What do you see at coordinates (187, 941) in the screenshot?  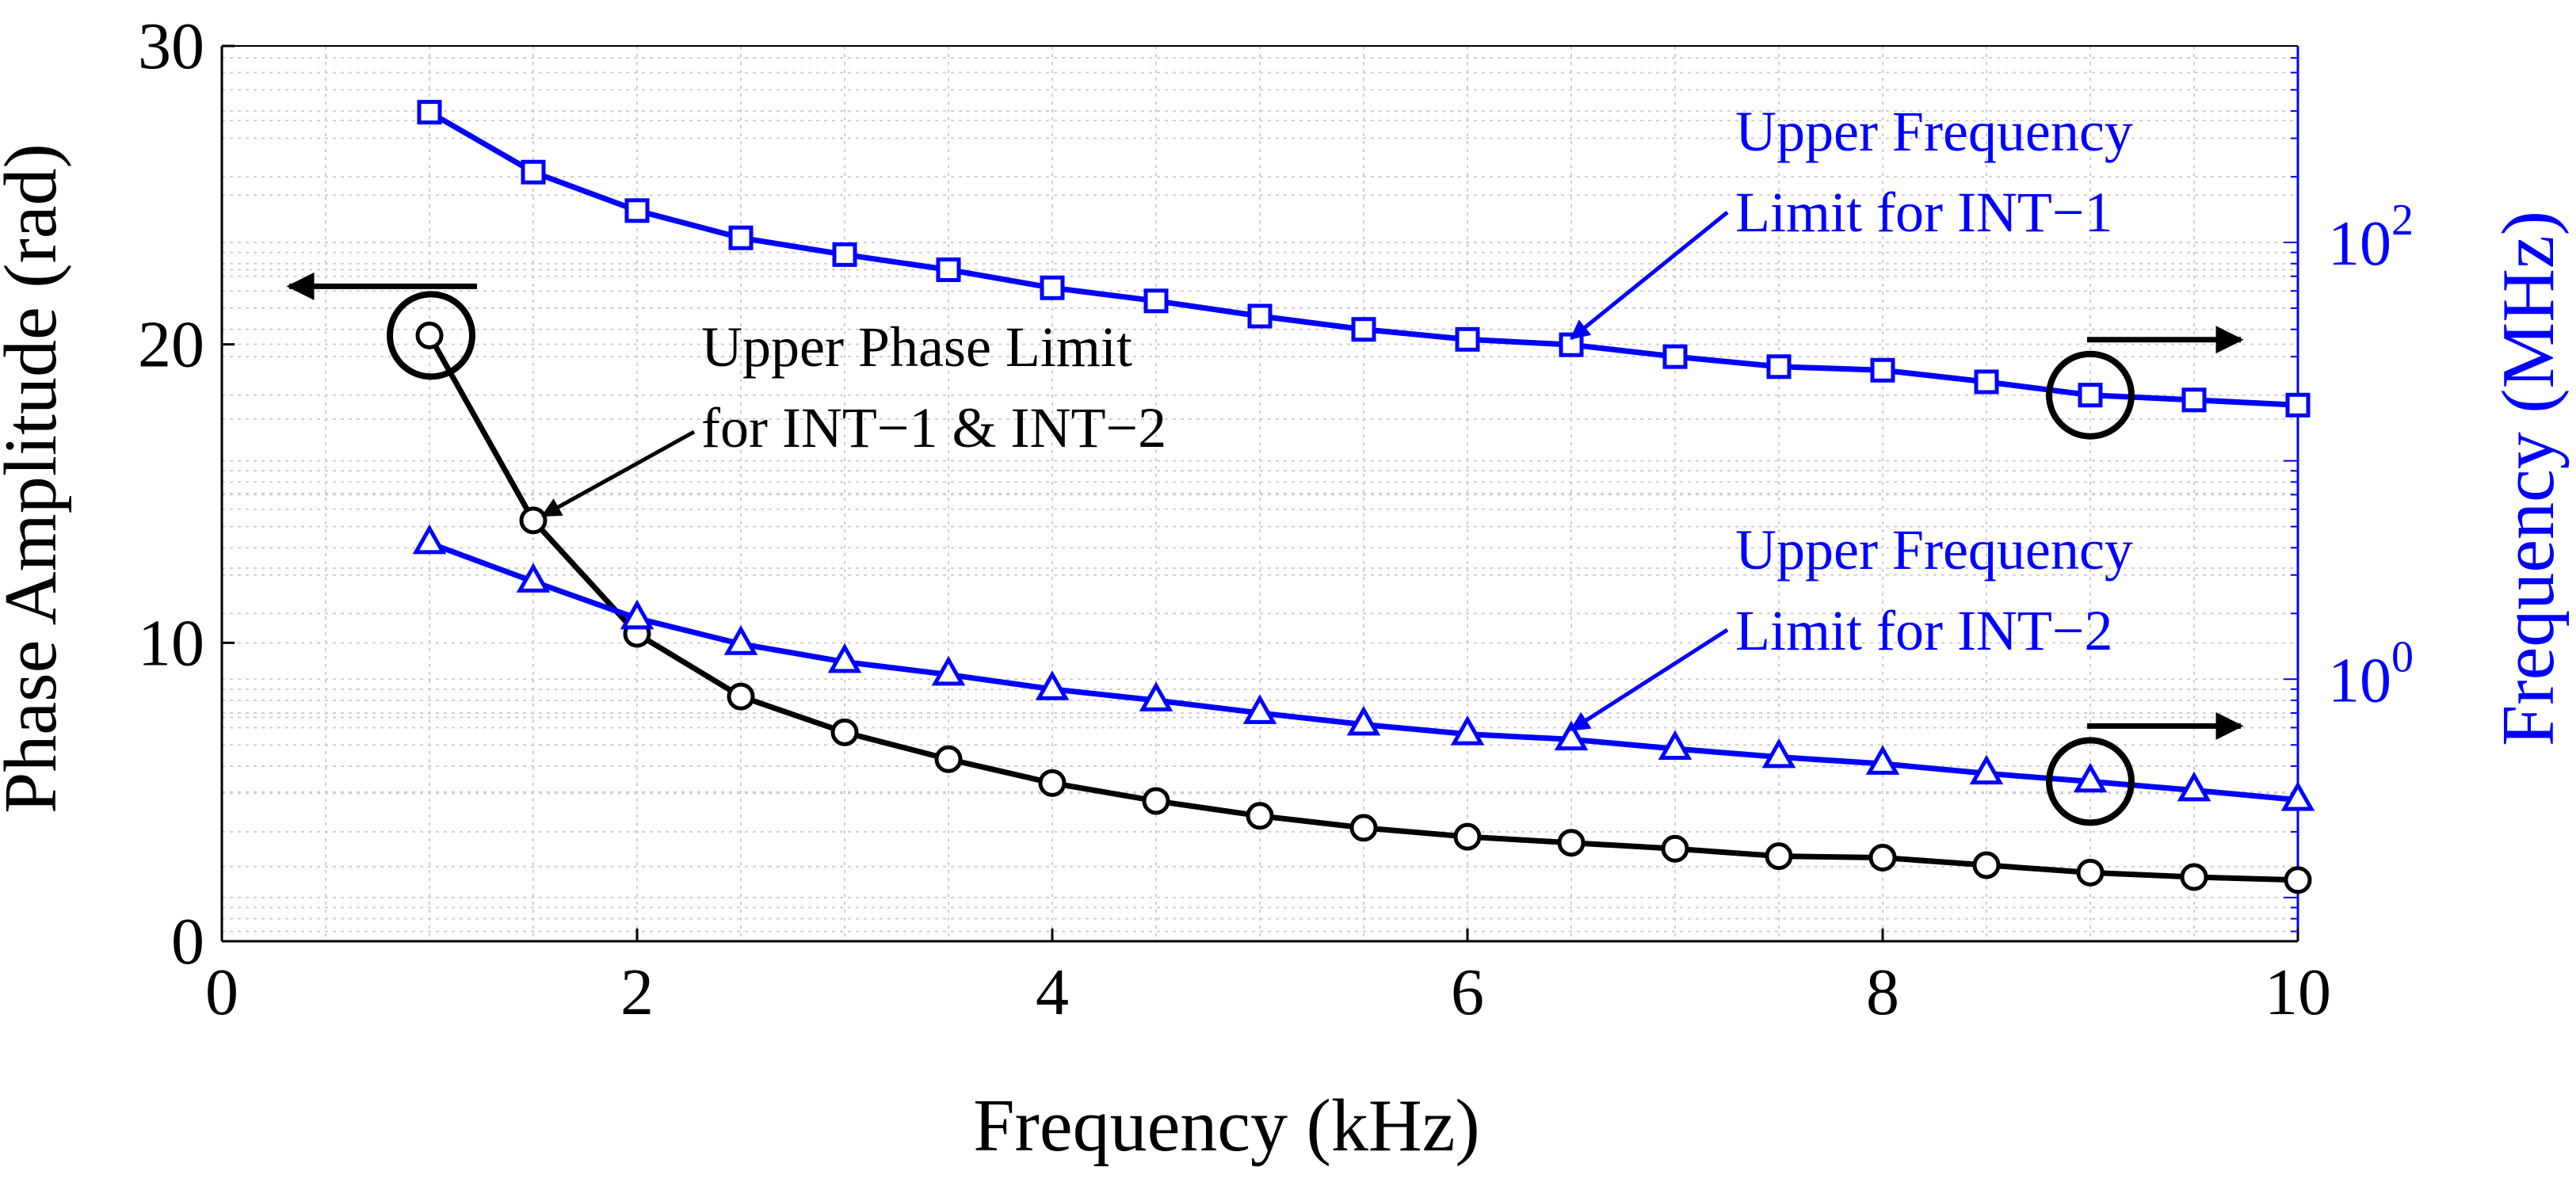 I see `y-left-tick-label: 0` at bounding box center [187, 941].